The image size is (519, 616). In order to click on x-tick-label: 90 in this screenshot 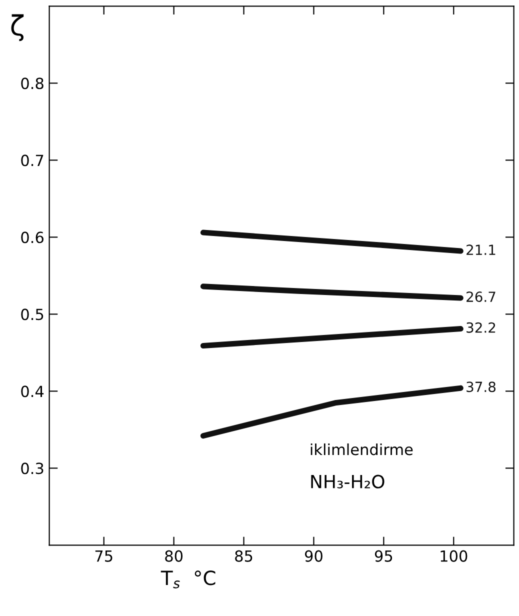, I will do `click(313, 556)`.